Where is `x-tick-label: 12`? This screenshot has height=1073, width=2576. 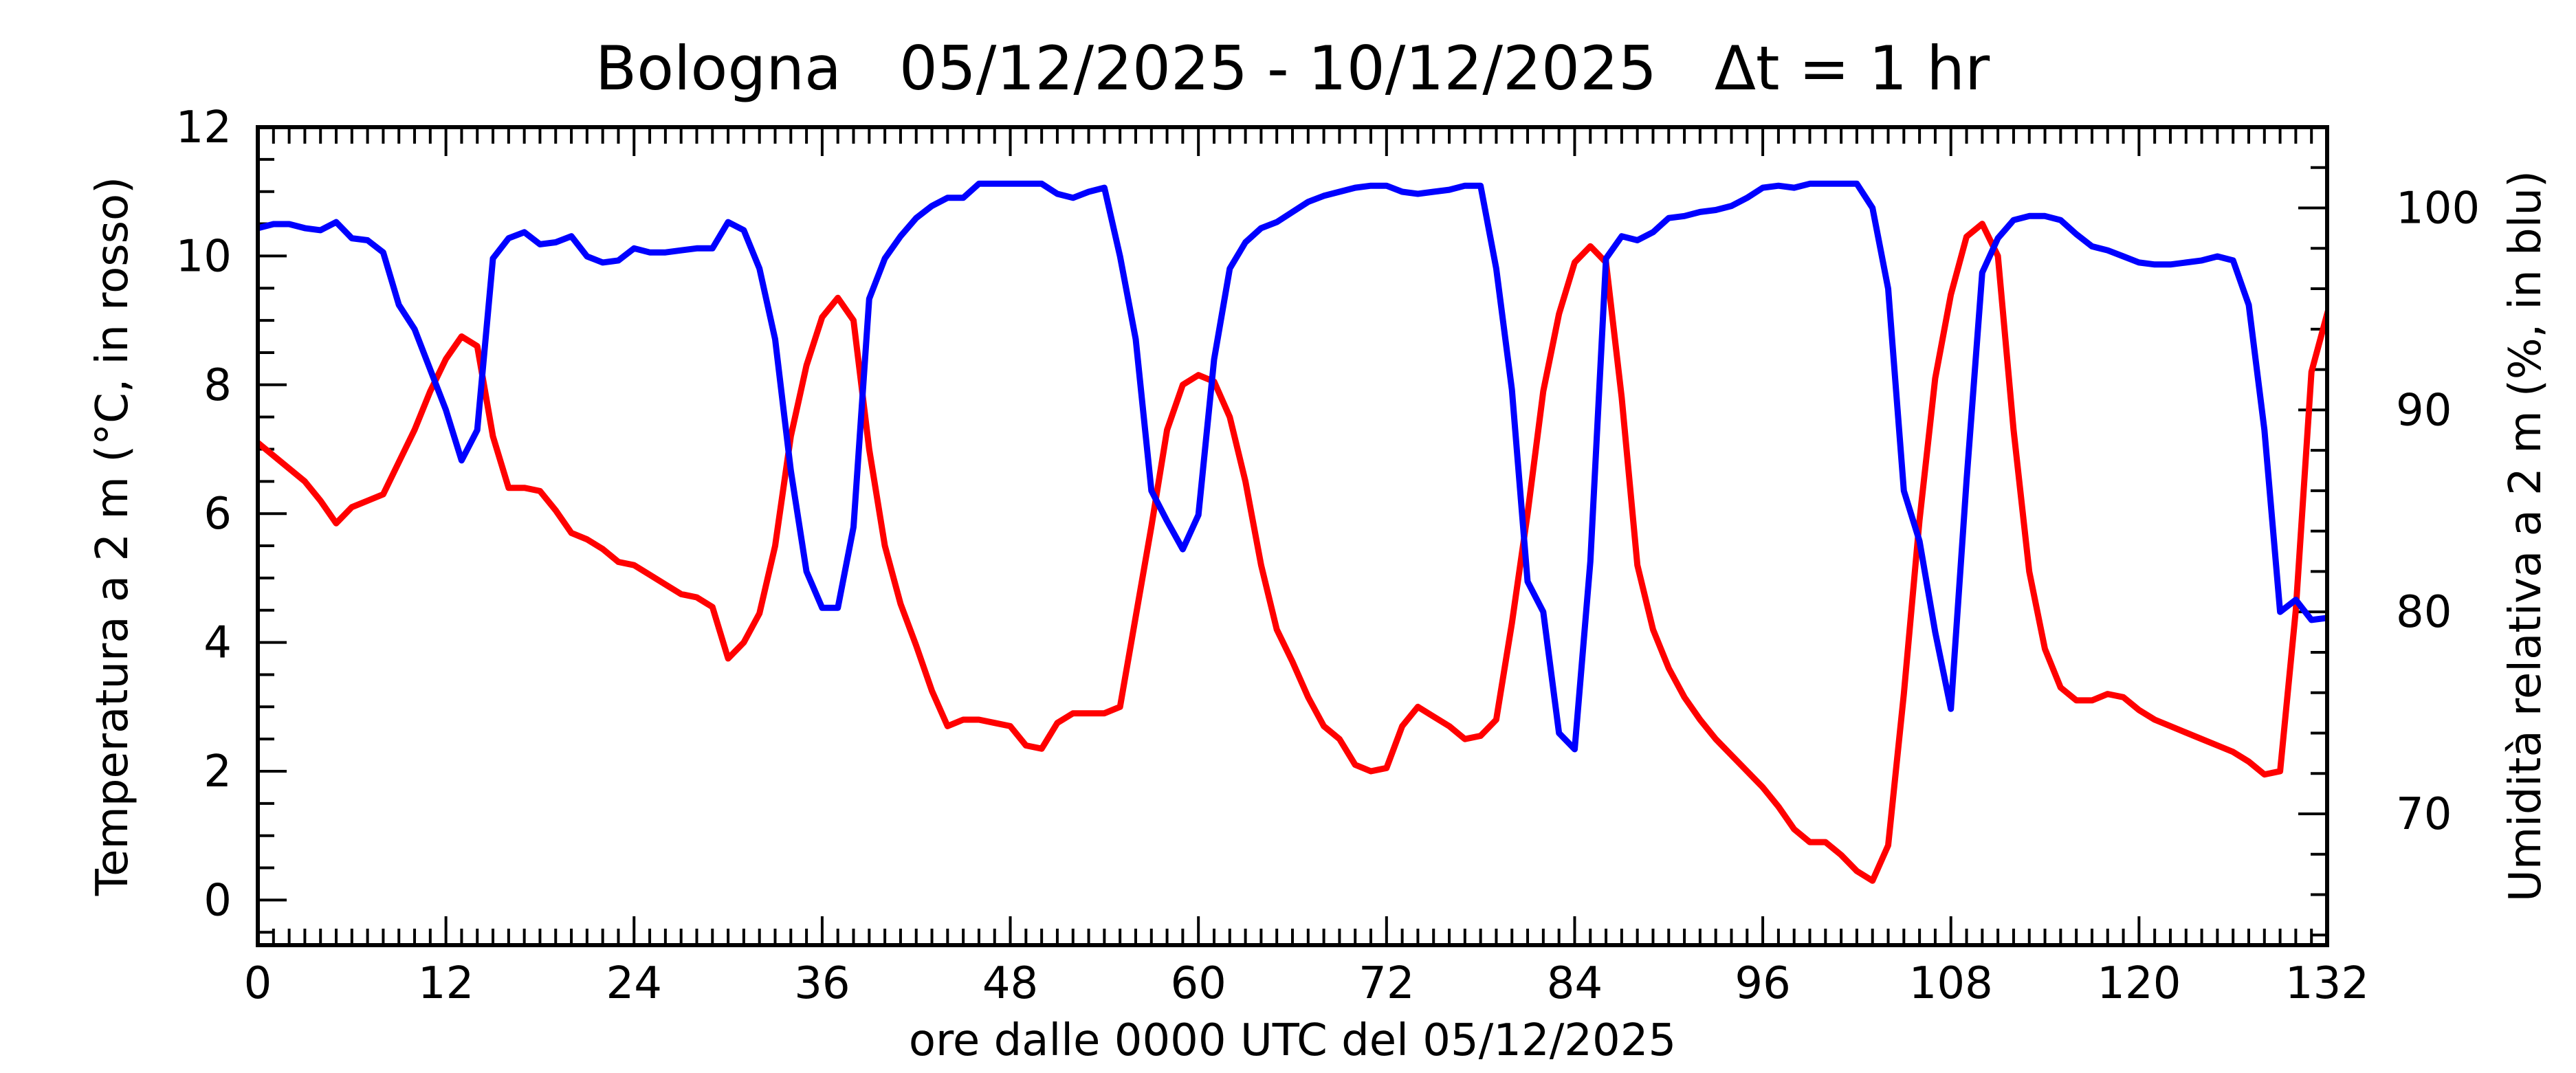 x-tick-label: 12 is located at coordinates (446, 983).